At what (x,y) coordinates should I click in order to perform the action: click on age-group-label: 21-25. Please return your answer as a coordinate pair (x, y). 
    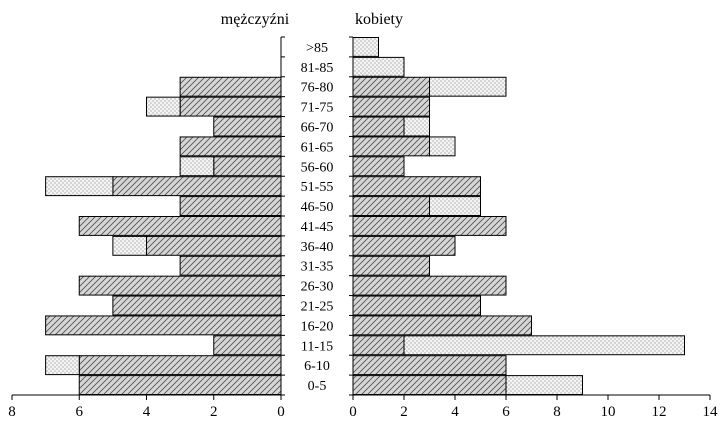
    Looking at the image, I should click on (317, 307).